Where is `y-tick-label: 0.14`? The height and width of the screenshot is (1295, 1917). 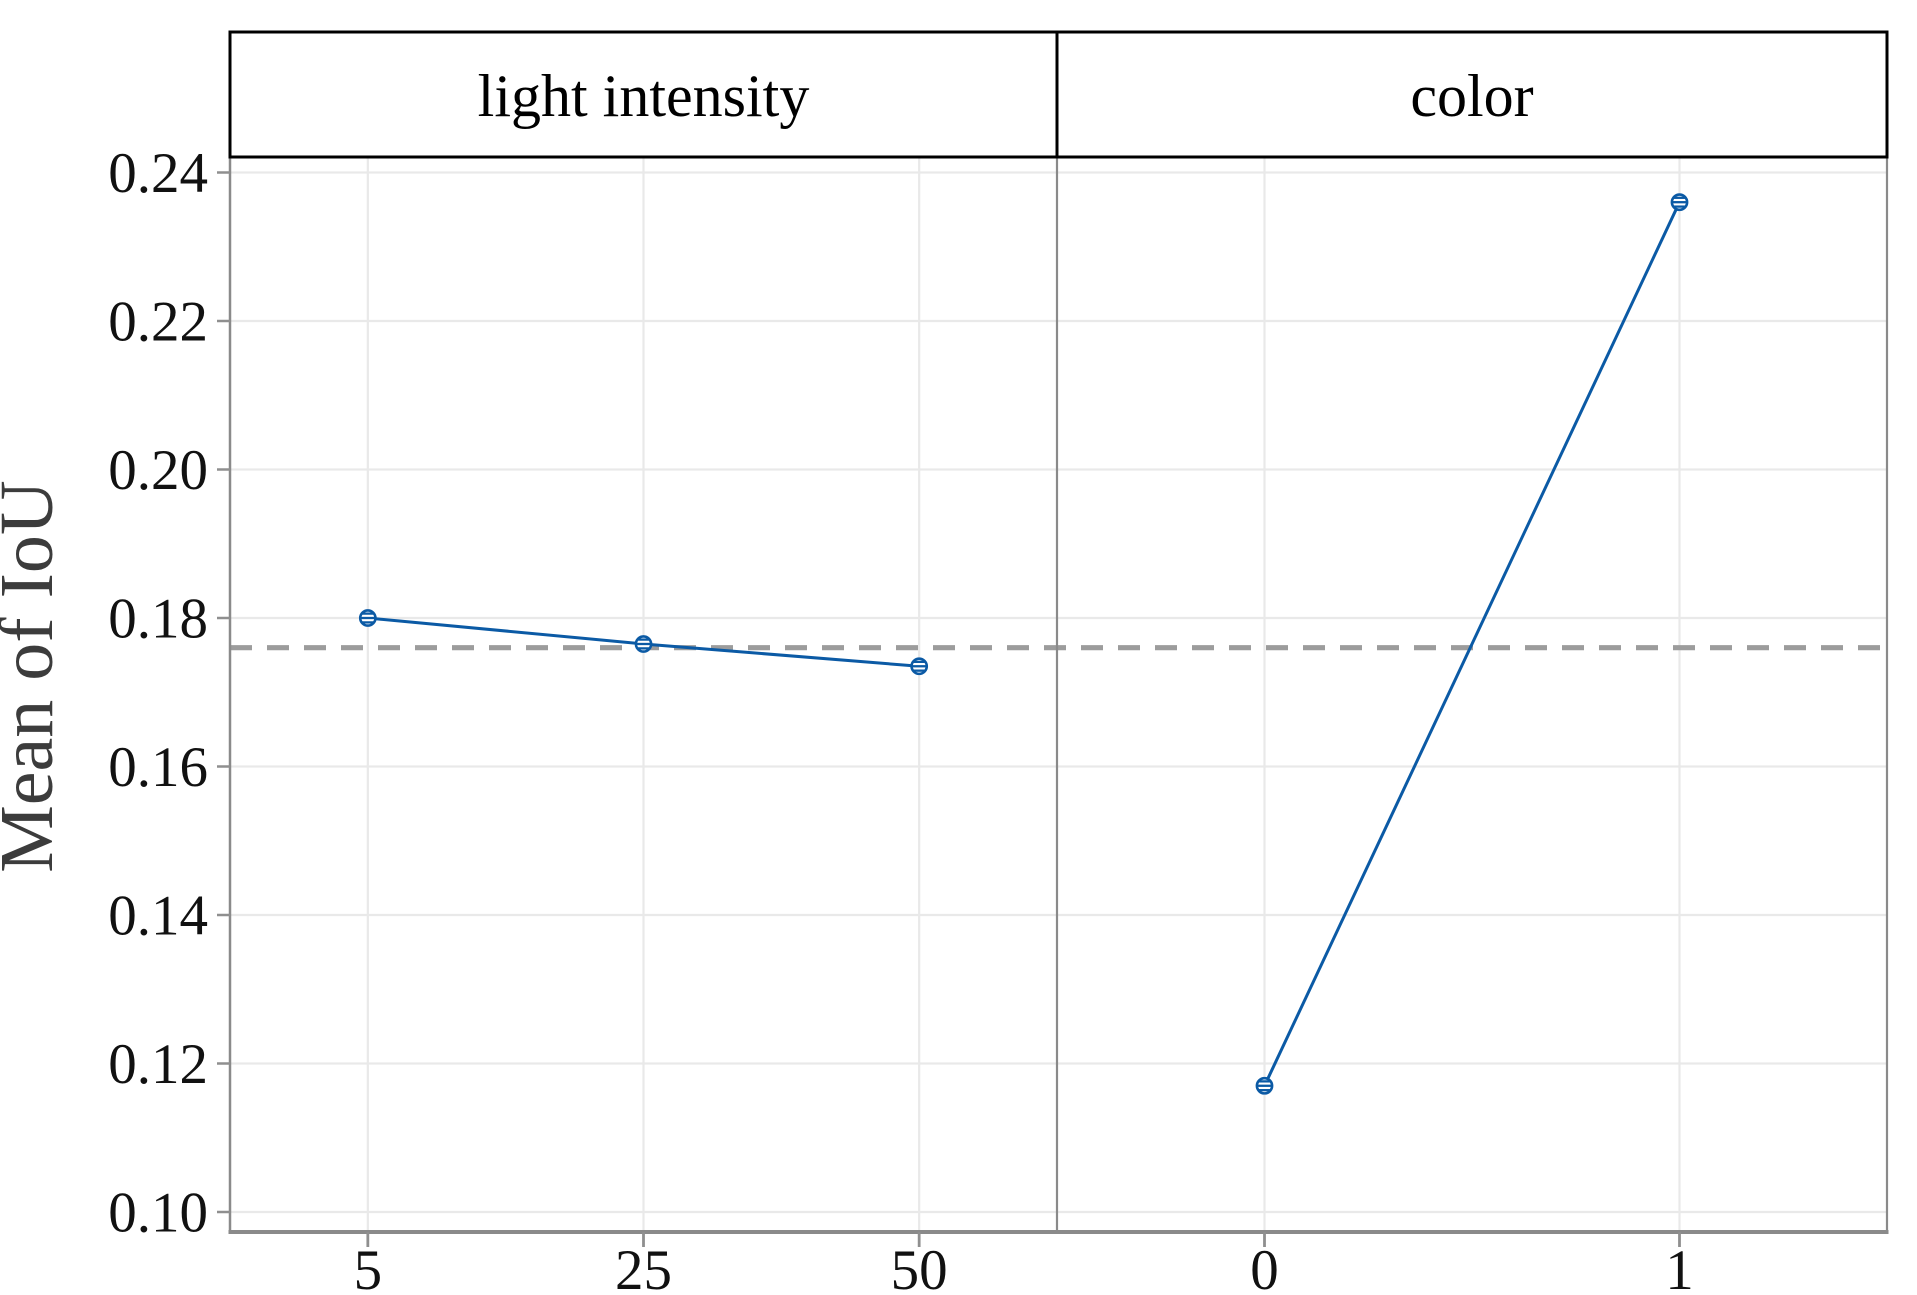 y-tick-label: 0.14 is located at coordinates (158, 915).